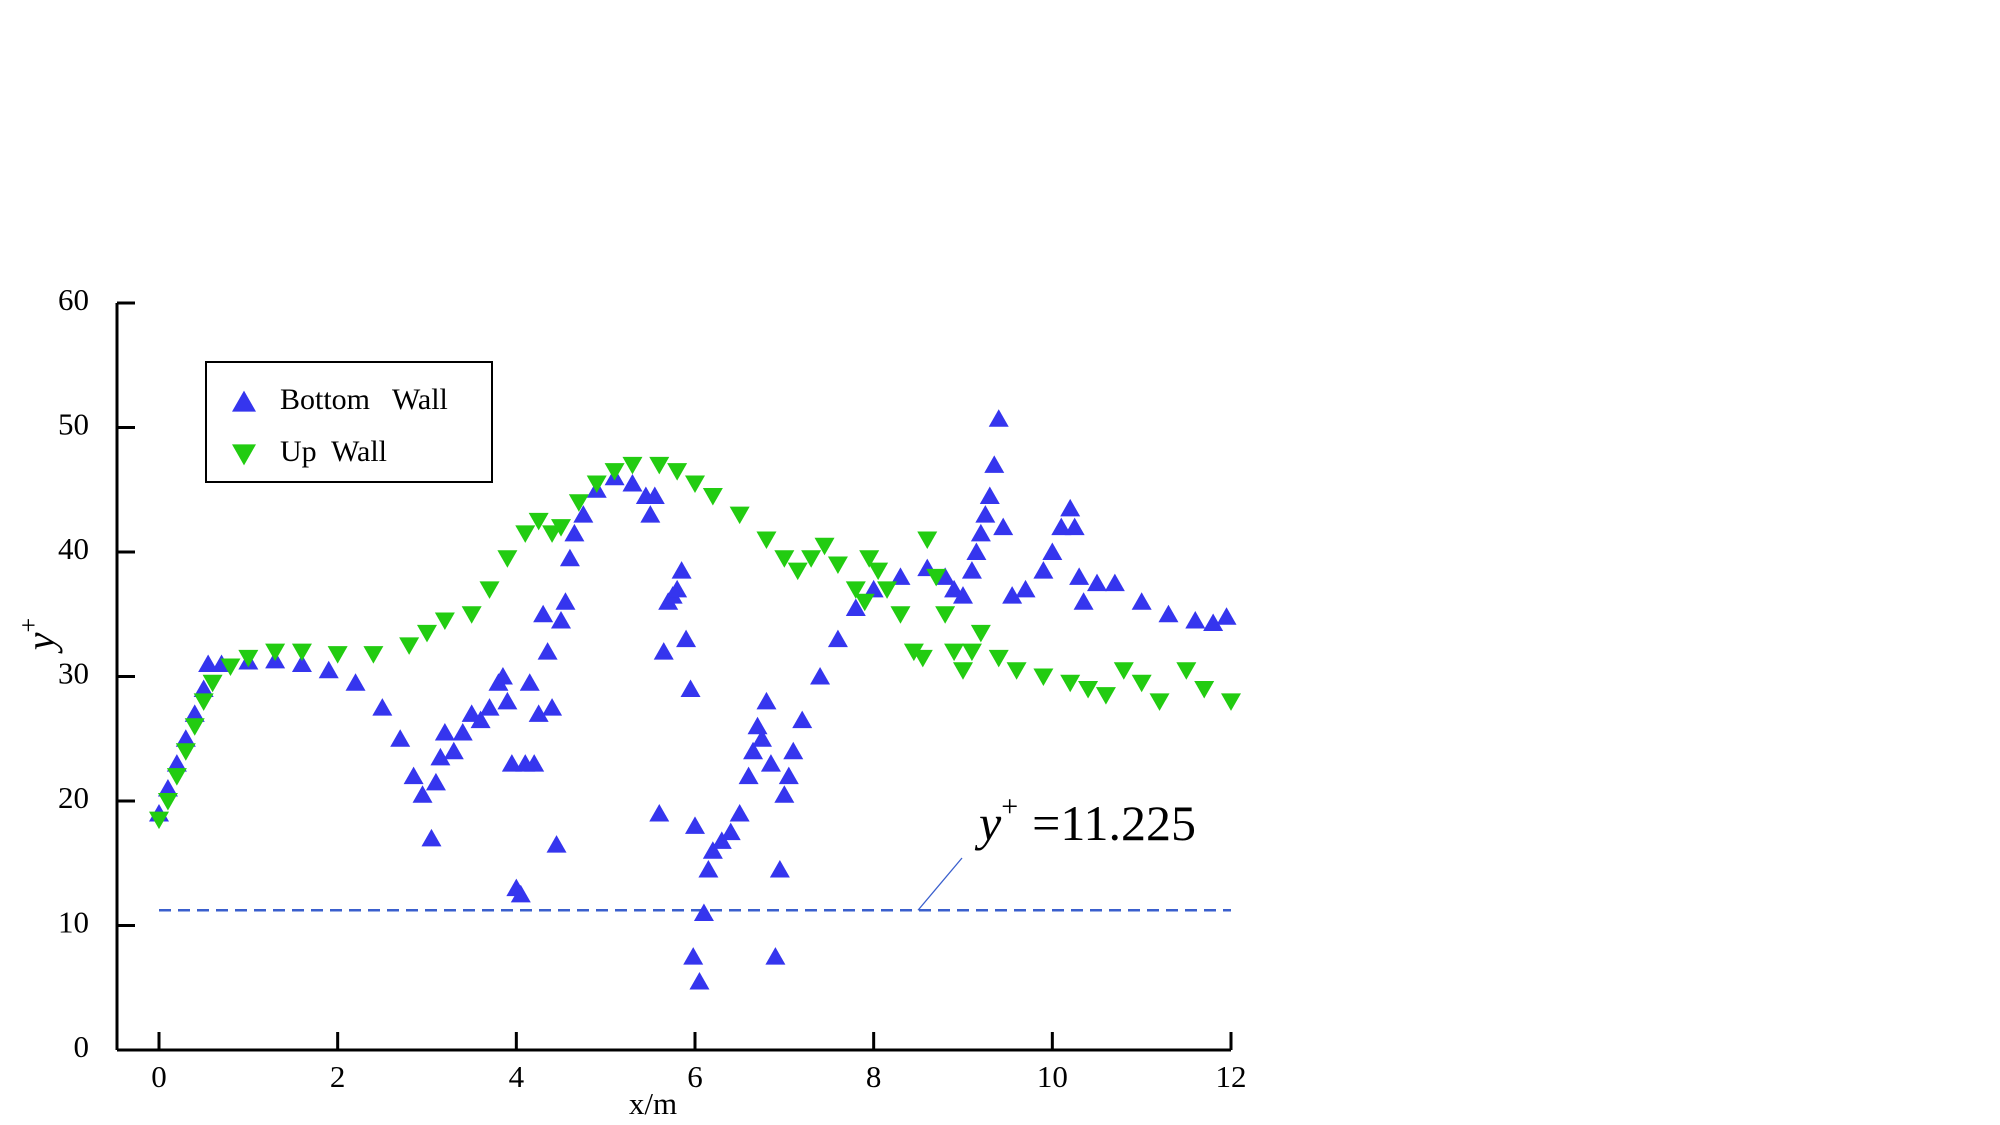 This screenshot has height=1125, width=2000. What do you see at coordinates (338, 1076) in the screenshot?
I see `x-tick-label: 2` at bounding box center [338, 1076].